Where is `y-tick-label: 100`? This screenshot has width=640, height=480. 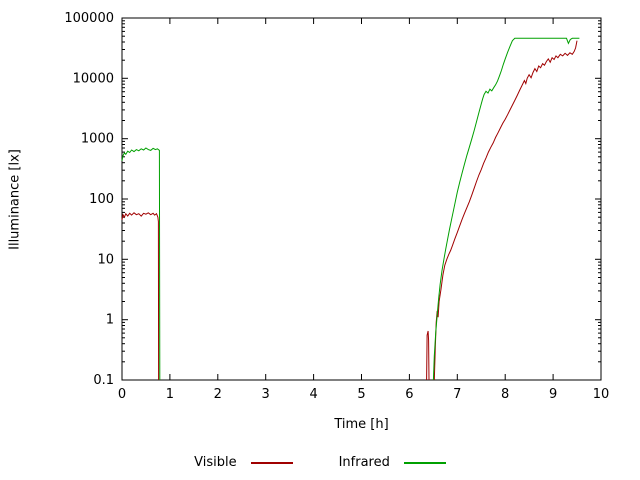
y-tick-label: 100 is located at coordinates (101, 199).